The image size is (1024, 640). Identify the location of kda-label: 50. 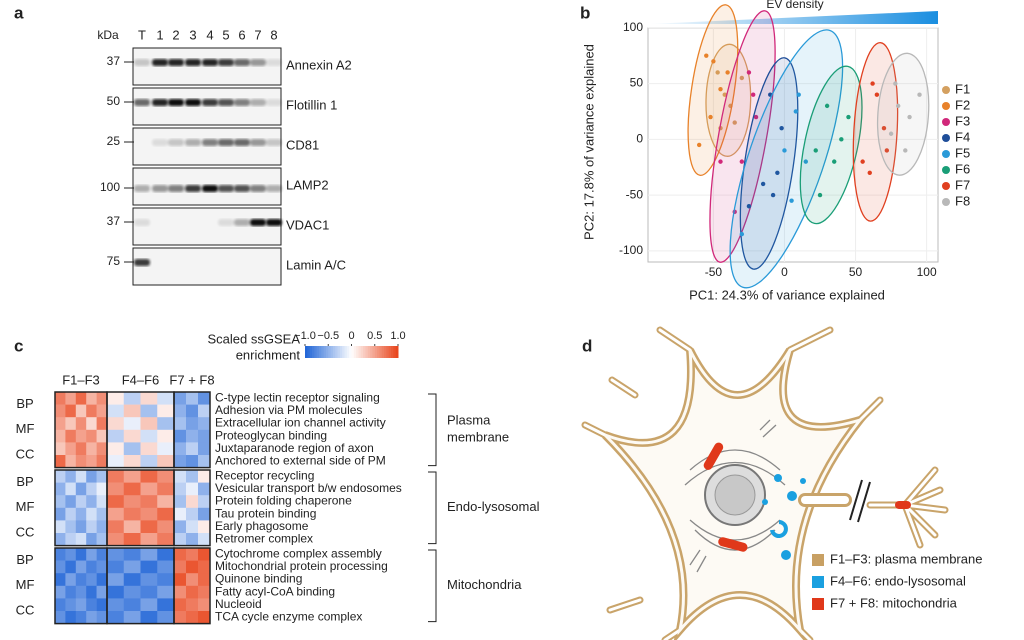
(114, 101).